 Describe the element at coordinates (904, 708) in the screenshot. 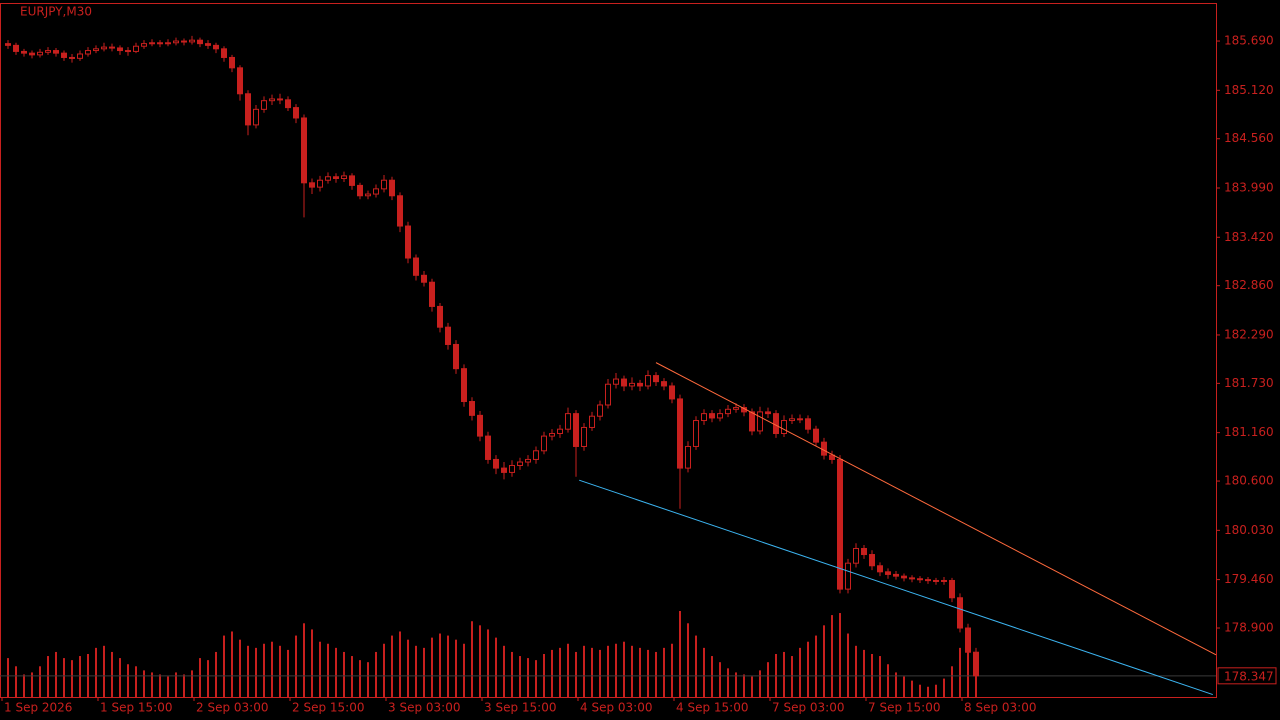

I see `x-tick-label: 7 Sep 15:00` at that location.